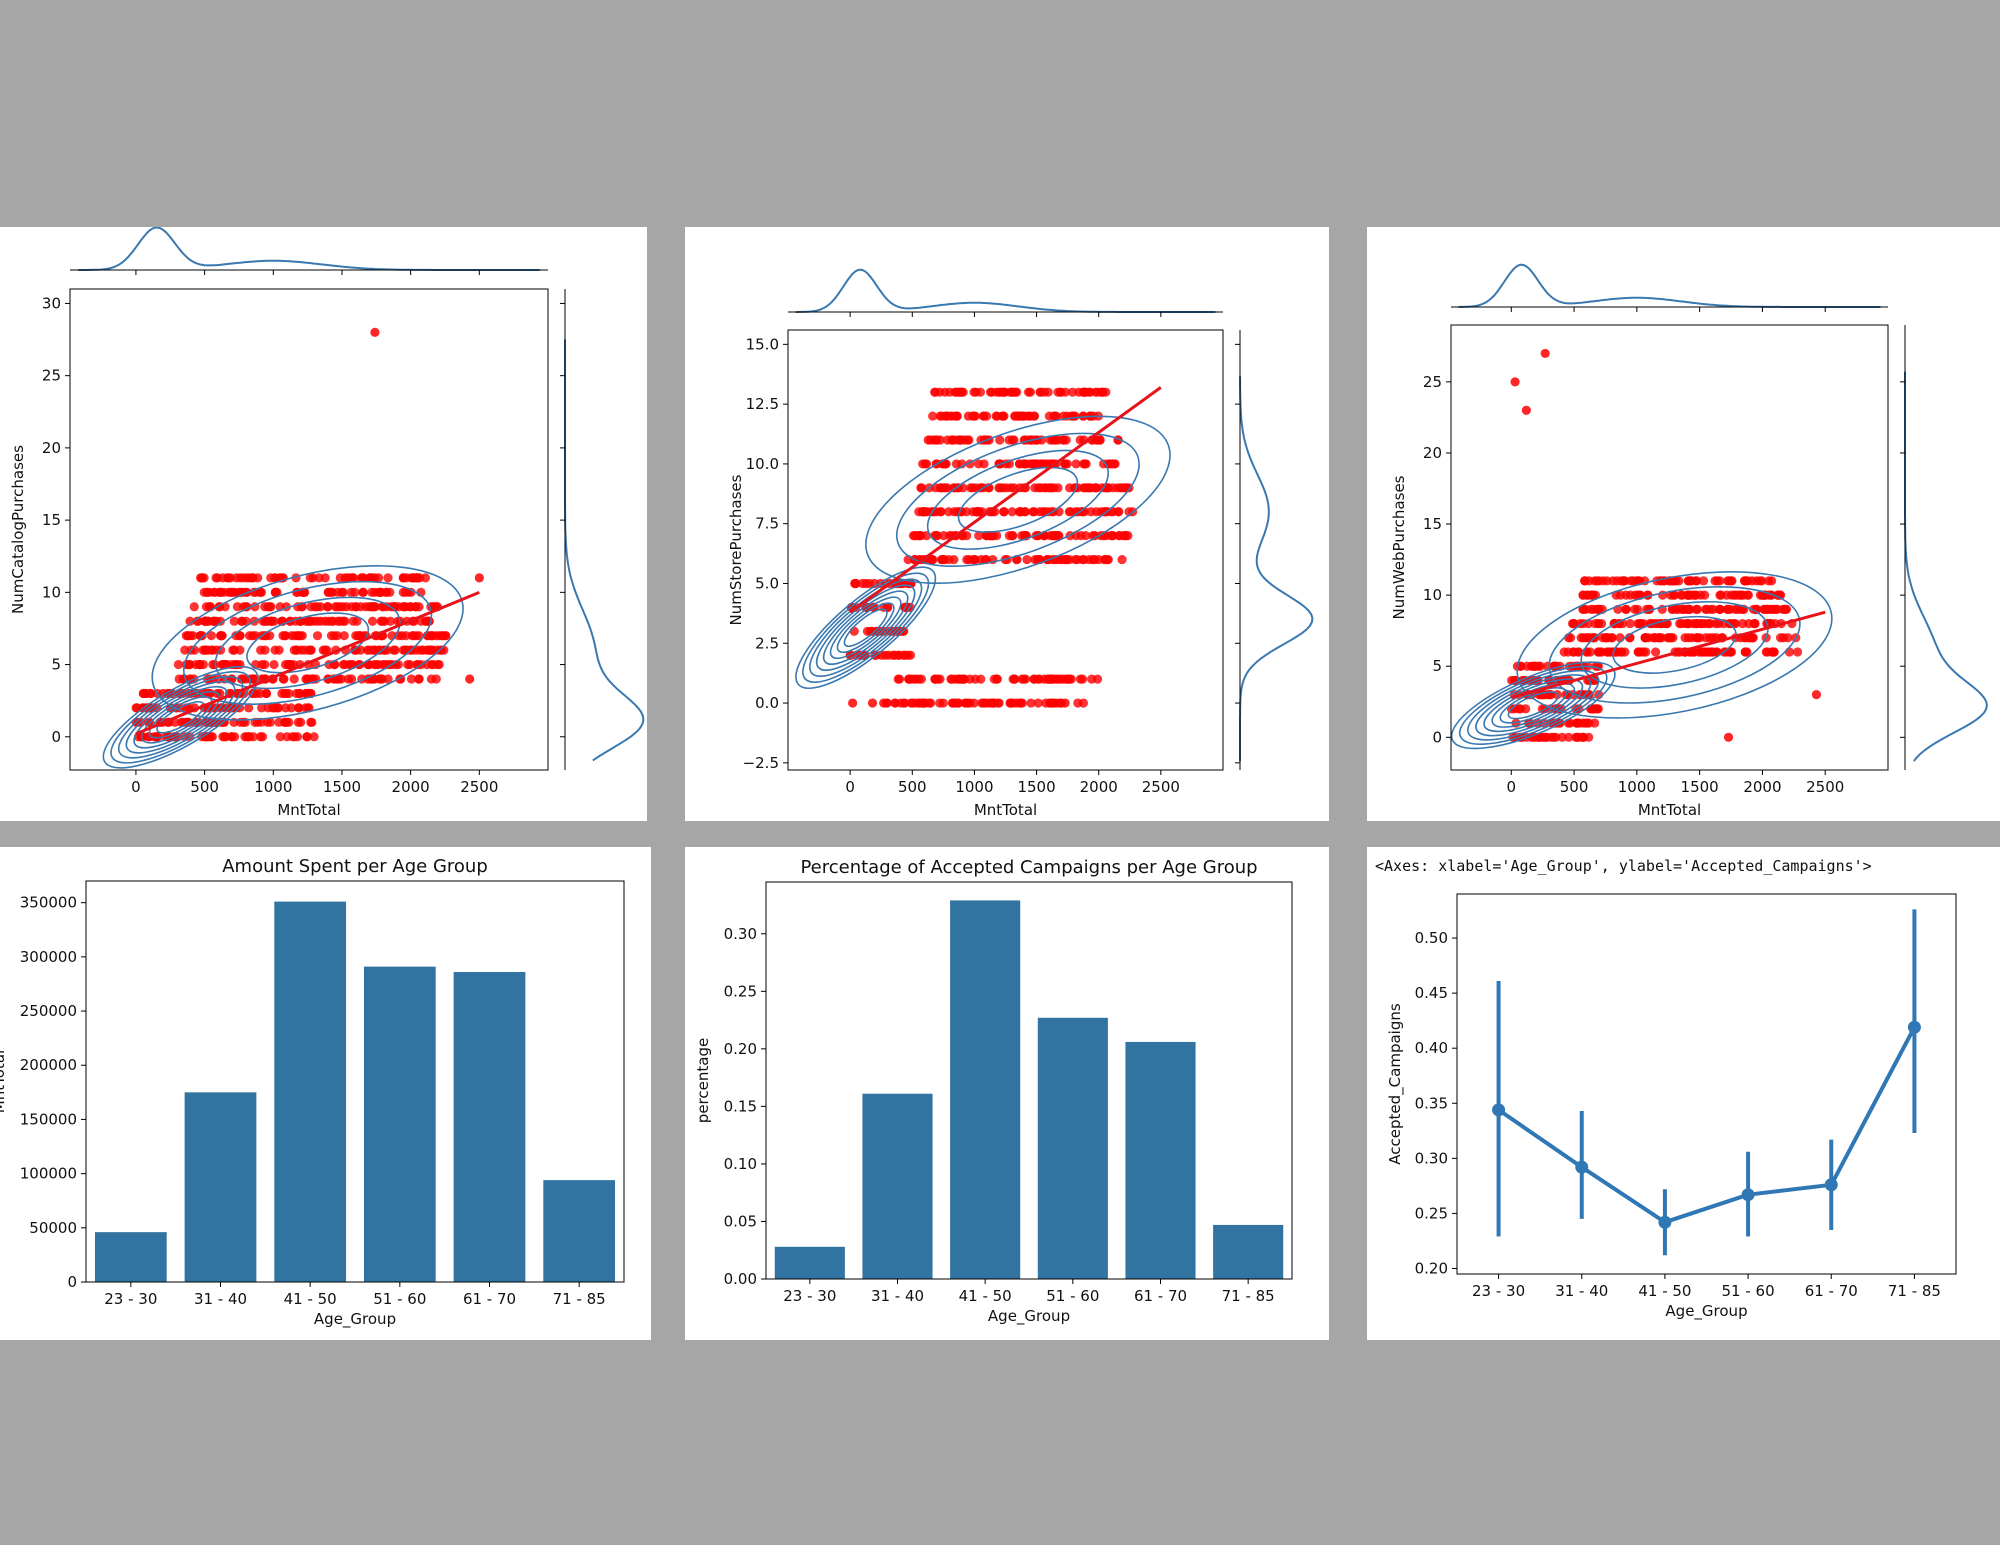  Describe the element at coordinates (309, 529) in the screenshot. I see `catalog-axes-frame` at that location.